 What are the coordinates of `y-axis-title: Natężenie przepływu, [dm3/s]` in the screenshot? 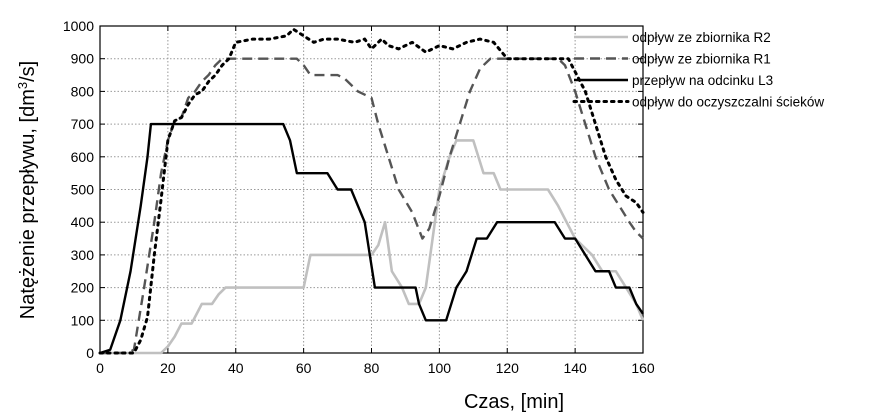 It's located at (27, 190).